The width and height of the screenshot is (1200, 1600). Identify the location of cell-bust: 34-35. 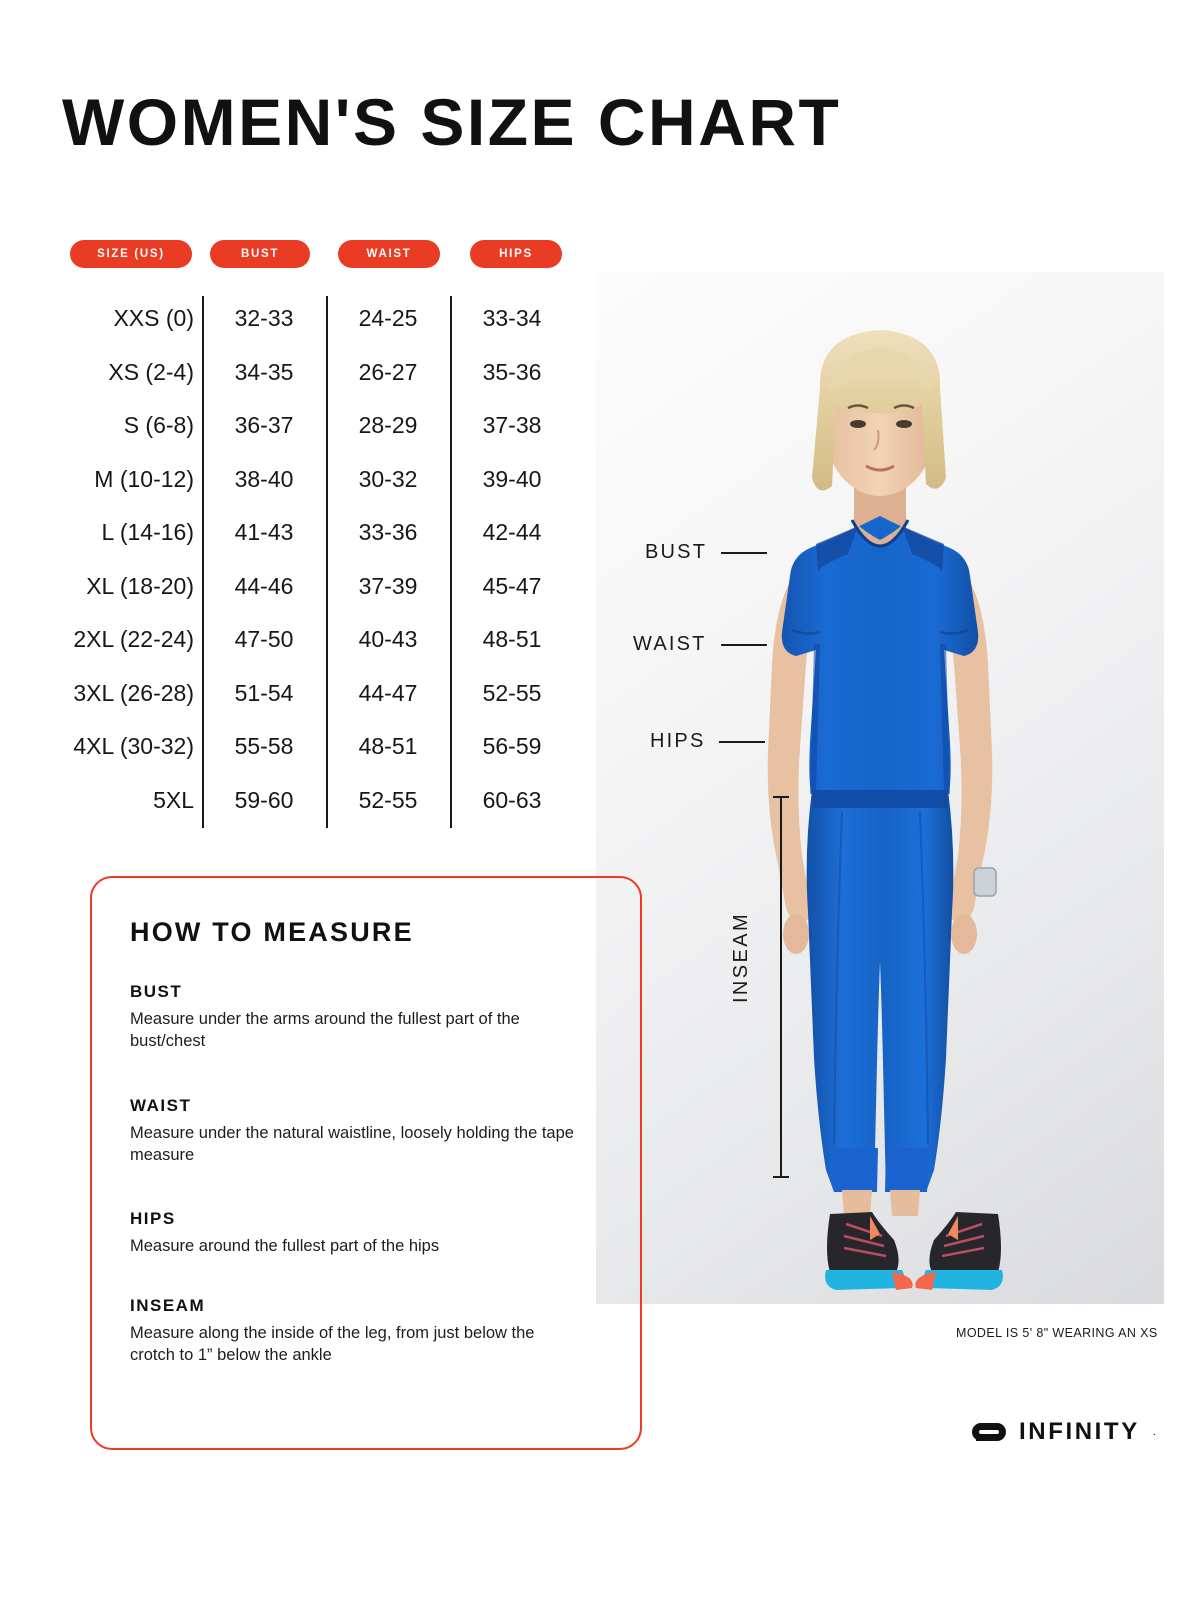
(264, 371).